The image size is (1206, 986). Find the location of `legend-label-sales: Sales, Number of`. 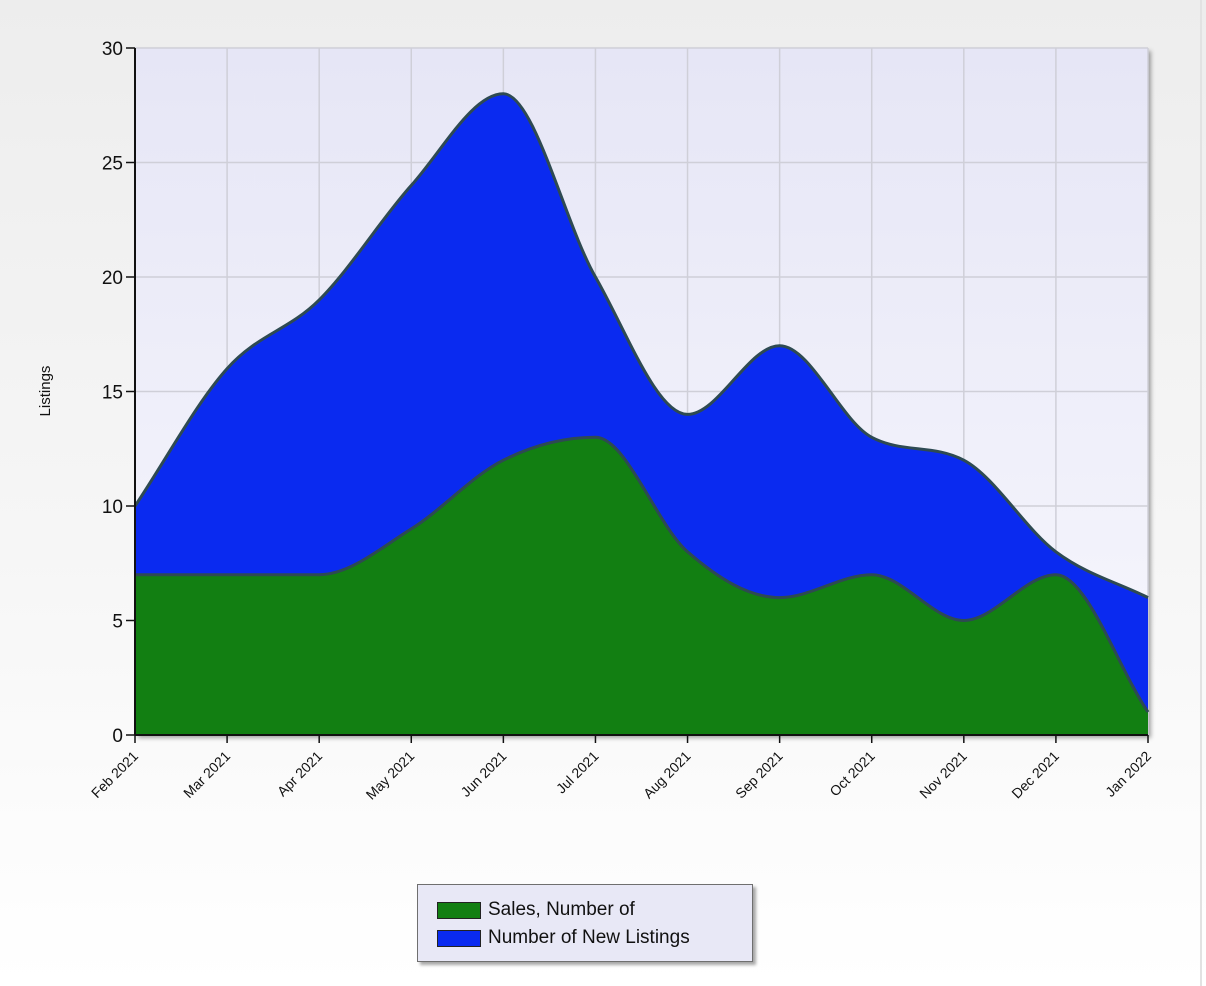

legend-label-sales: Sales, Number of is located at coordinates (561, 909).